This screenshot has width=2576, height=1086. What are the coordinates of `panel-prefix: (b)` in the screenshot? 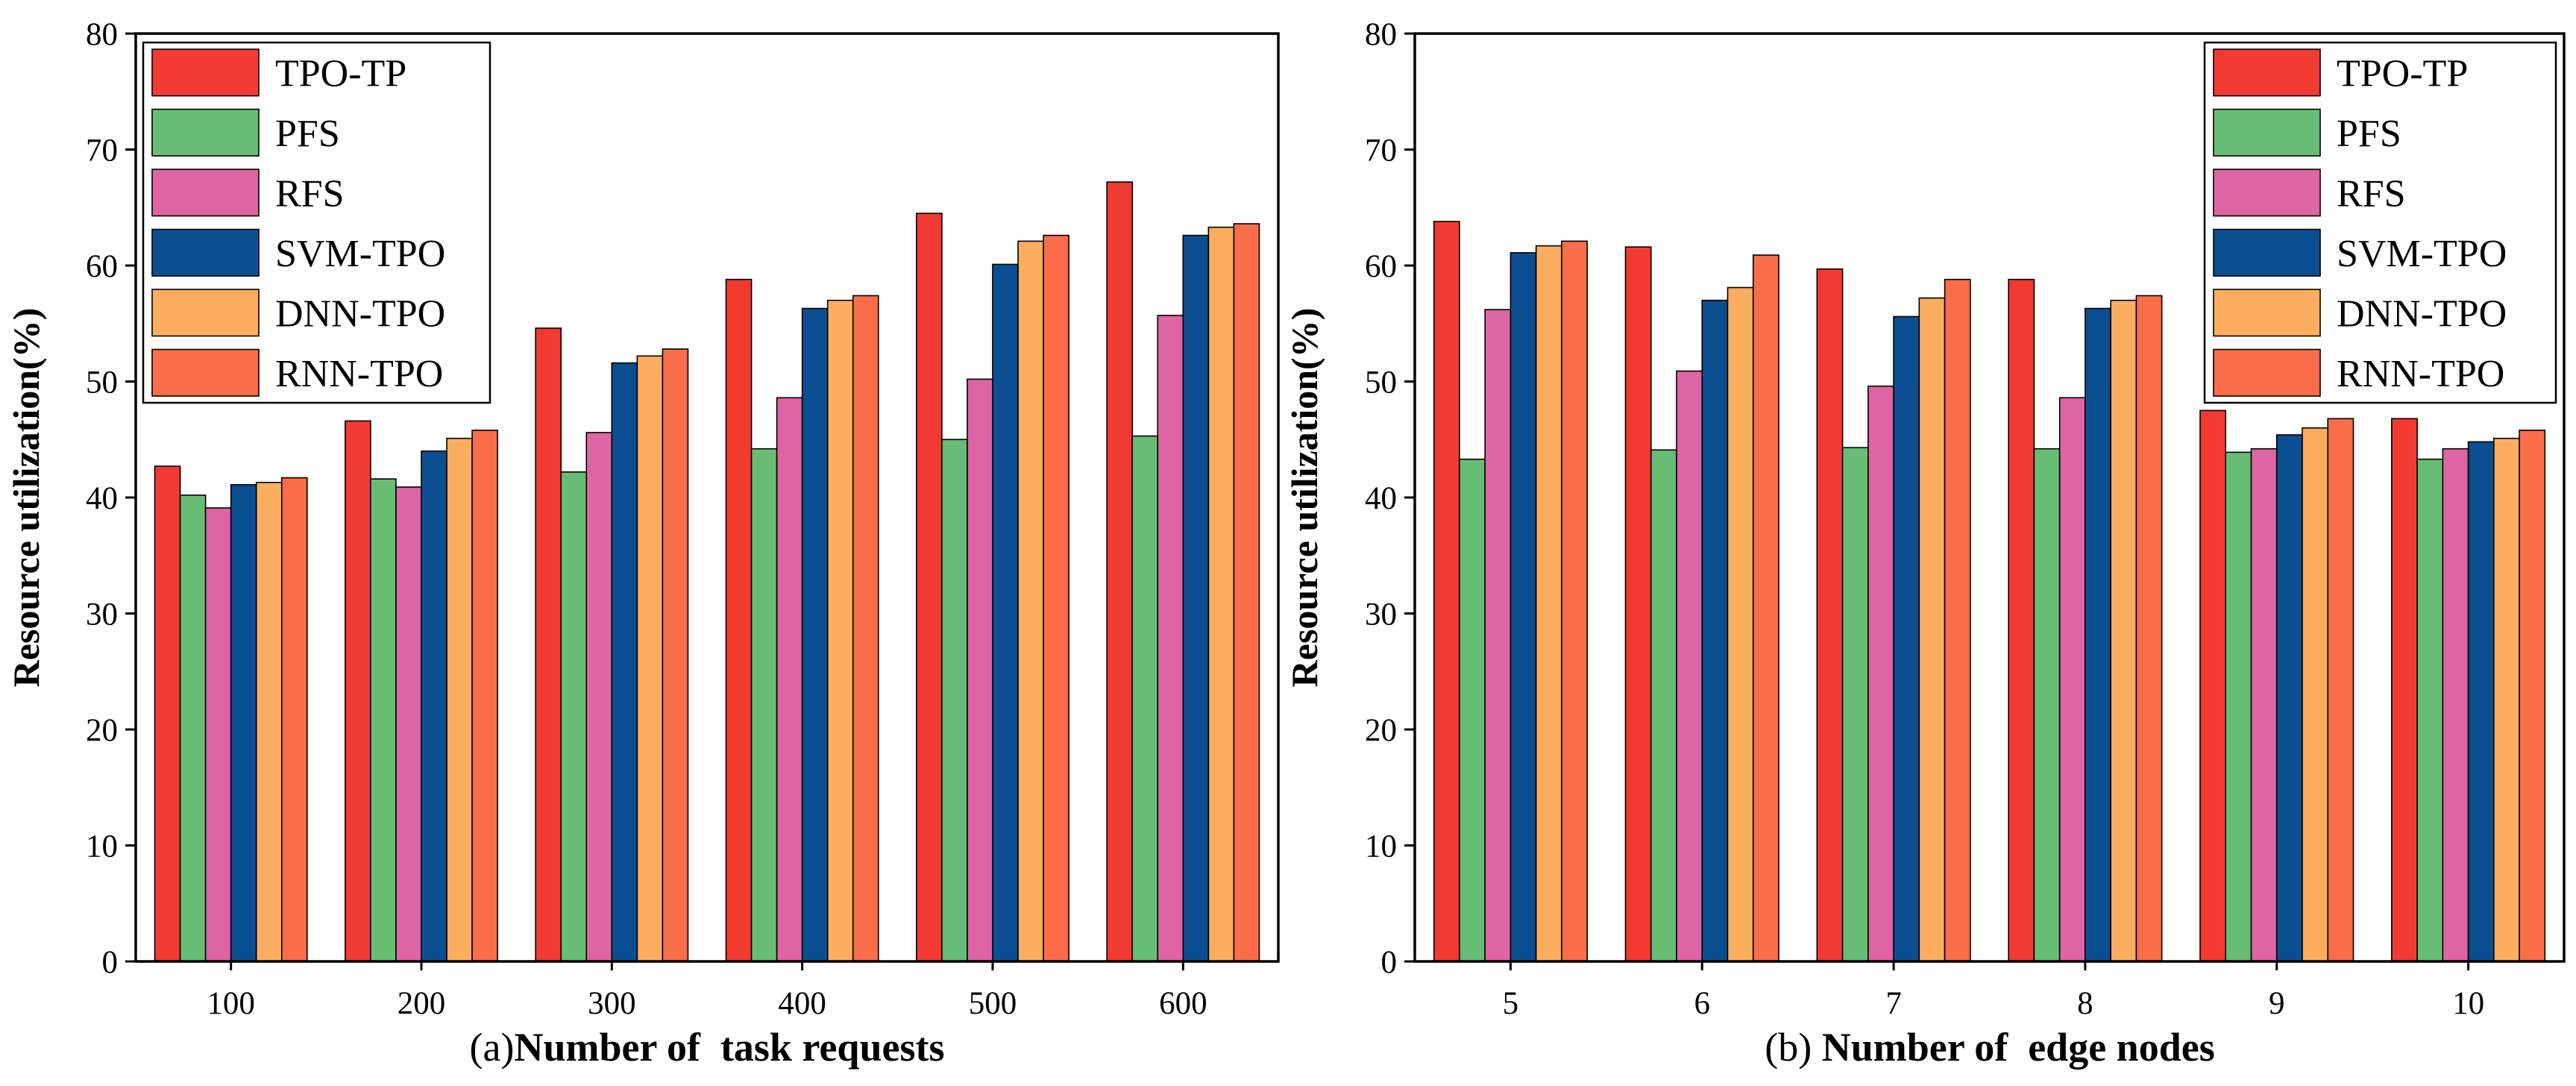 It's located at (1788, 1047).